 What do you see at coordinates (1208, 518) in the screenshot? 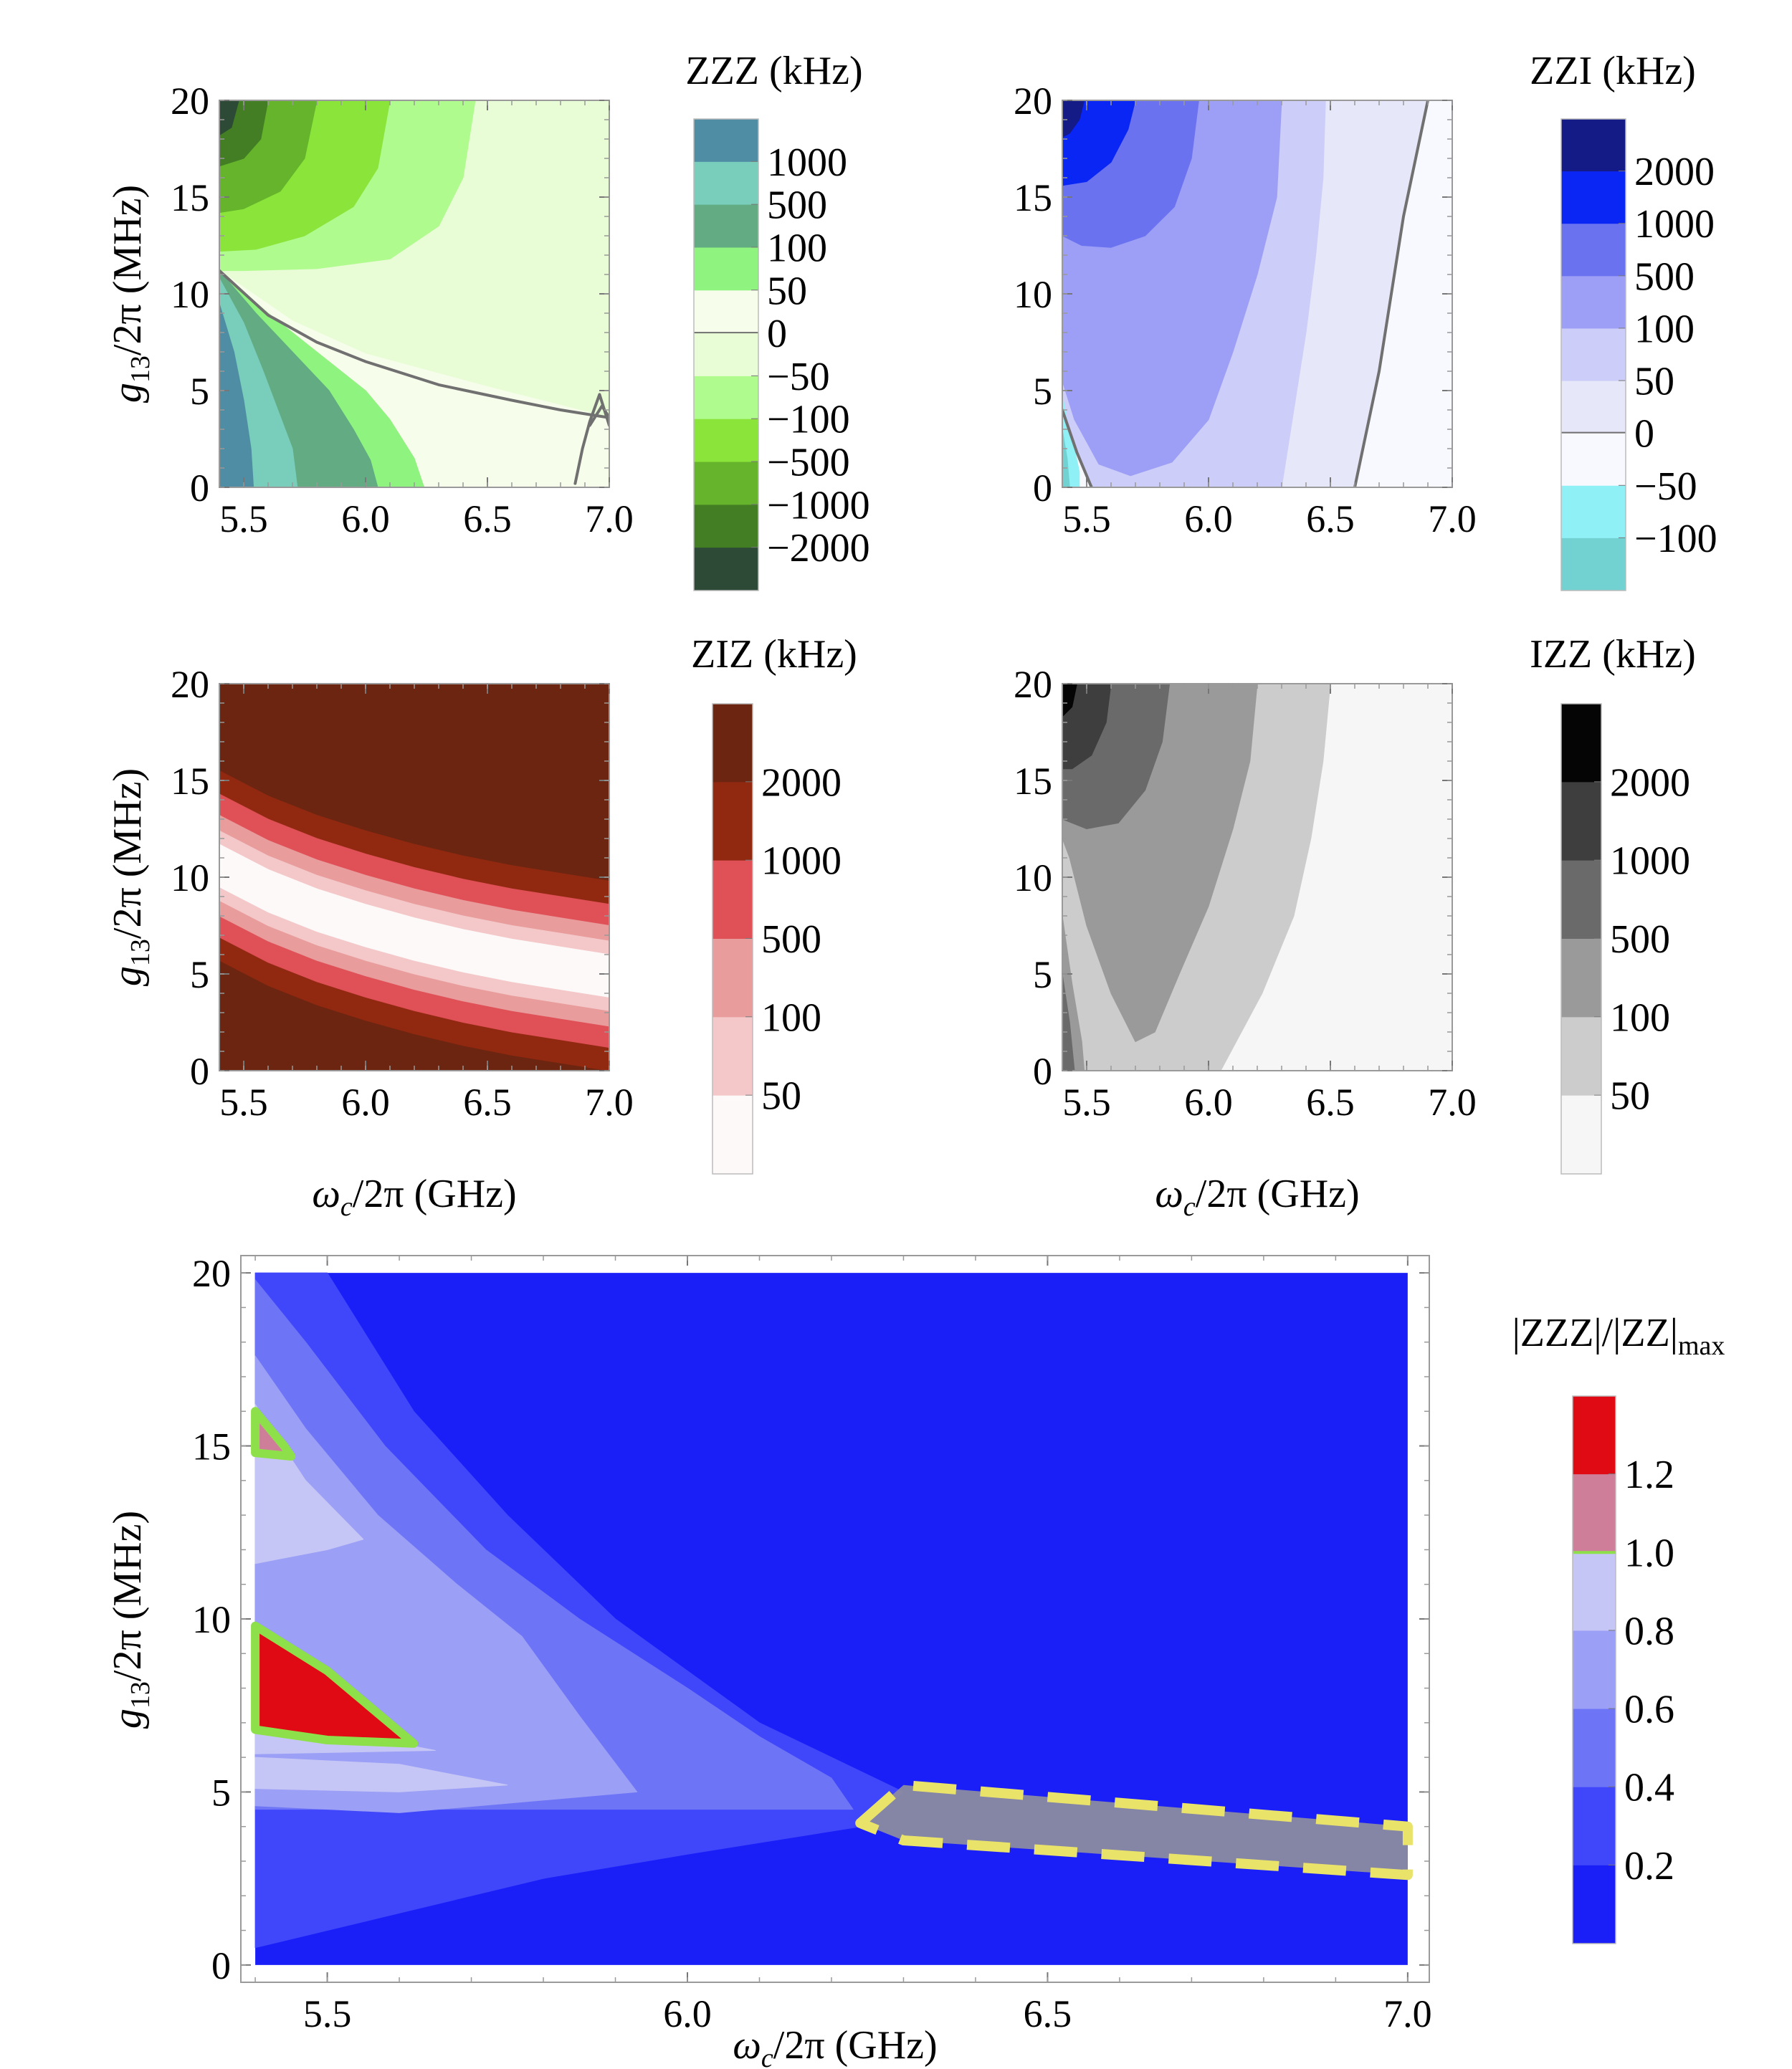
I see `zzi-x-tick-label: 6.0` at bounding box center [1208, 518].